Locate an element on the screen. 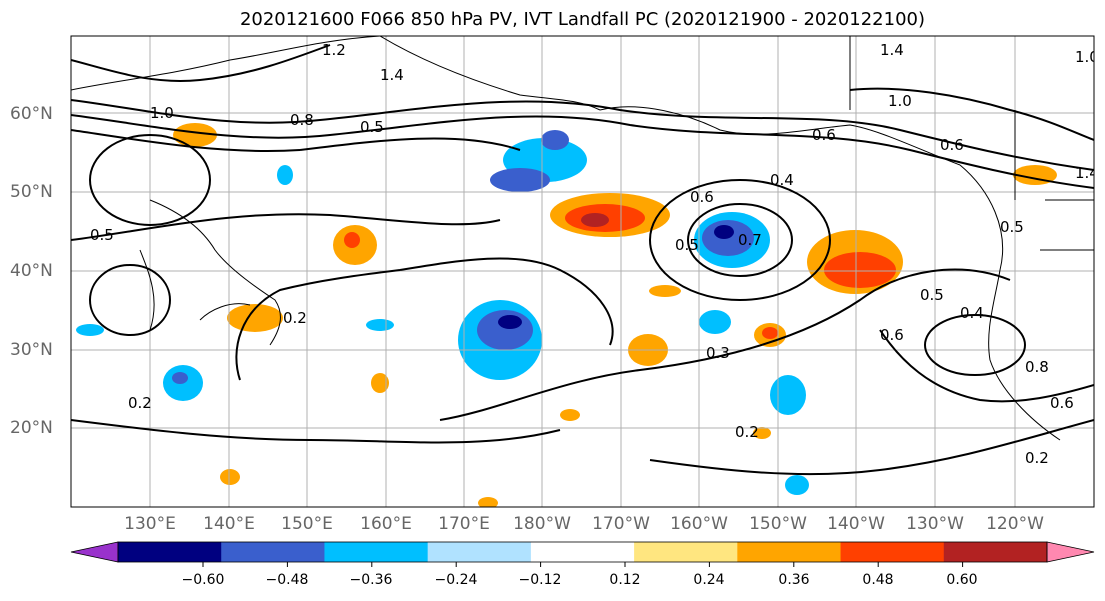 This screenshot has height=601, width=1105. colorbar-tick-label: −0.36 is located at coordinates (371, 580).